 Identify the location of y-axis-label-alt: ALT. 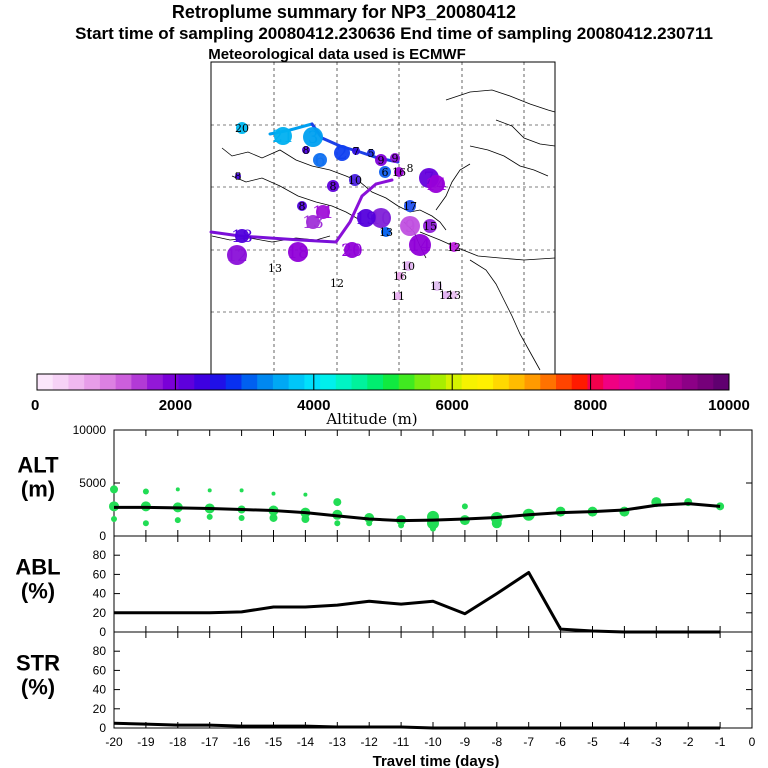
(38, 464).